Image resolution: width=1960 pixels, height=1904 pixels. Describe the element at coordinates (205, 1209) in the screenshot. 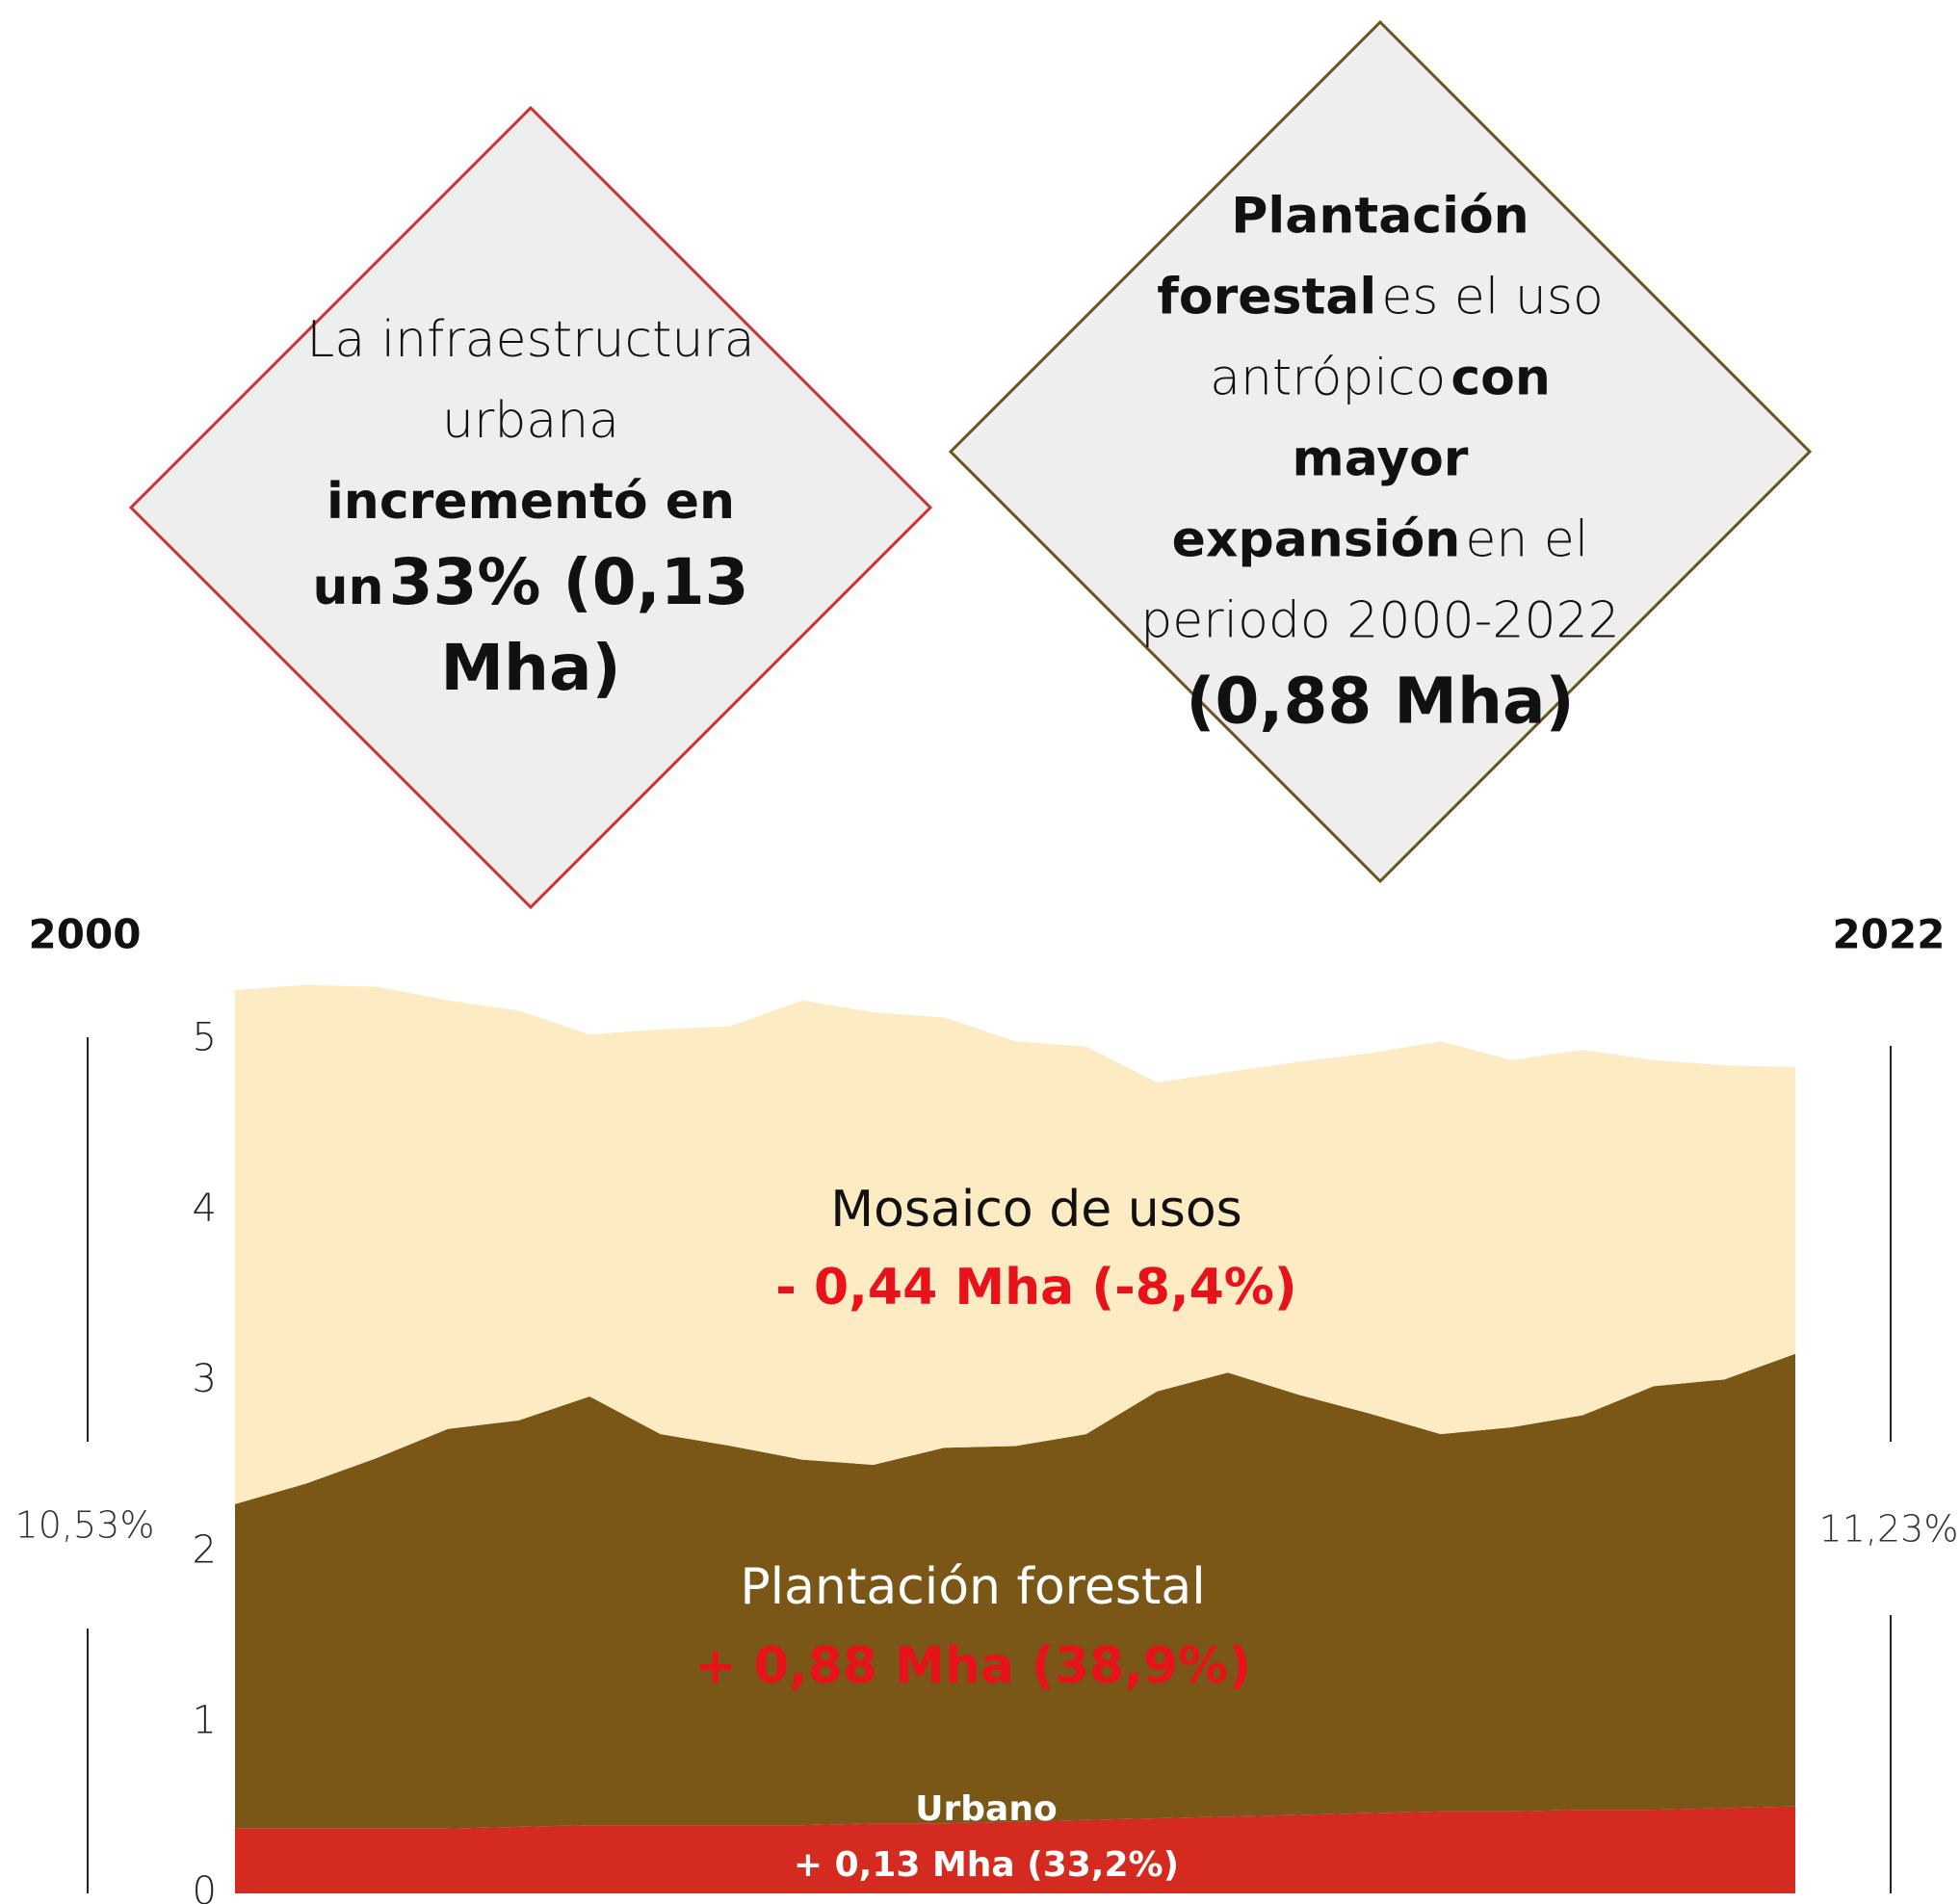

I see `y-tick-label: 4` at that location.